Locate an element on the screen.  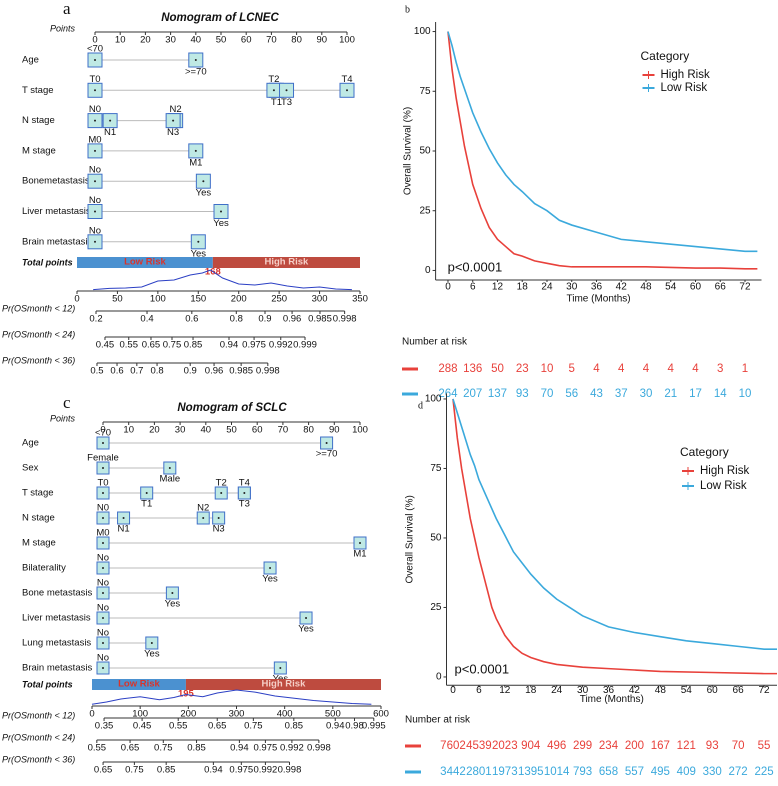
risk-count: 1014 is located at coordinates (557, 772).